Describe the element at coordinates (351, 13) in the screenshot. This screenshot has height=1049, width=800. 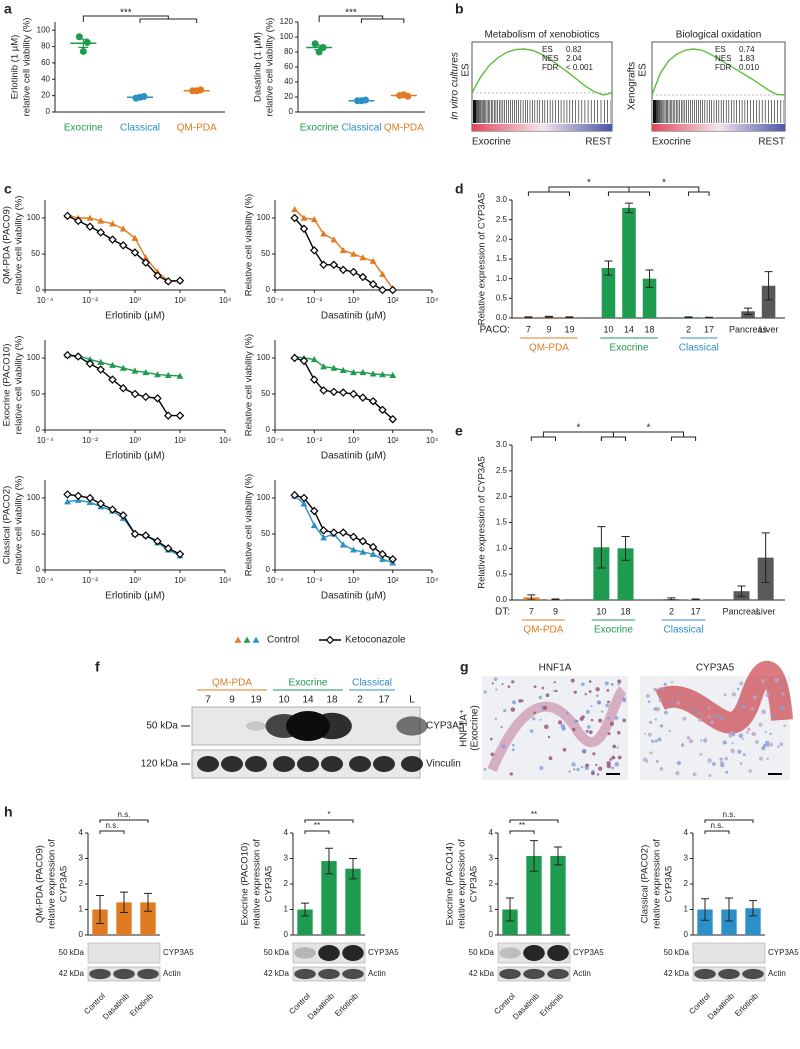
I see `significance-label: ***` at that location.